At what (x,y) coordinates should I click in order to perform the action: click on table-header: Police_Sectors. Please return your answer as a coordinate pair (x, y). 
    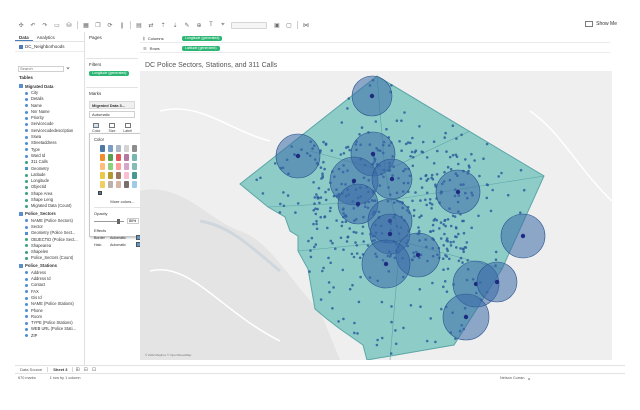
    Looking at the image, I should click on (49, 214).